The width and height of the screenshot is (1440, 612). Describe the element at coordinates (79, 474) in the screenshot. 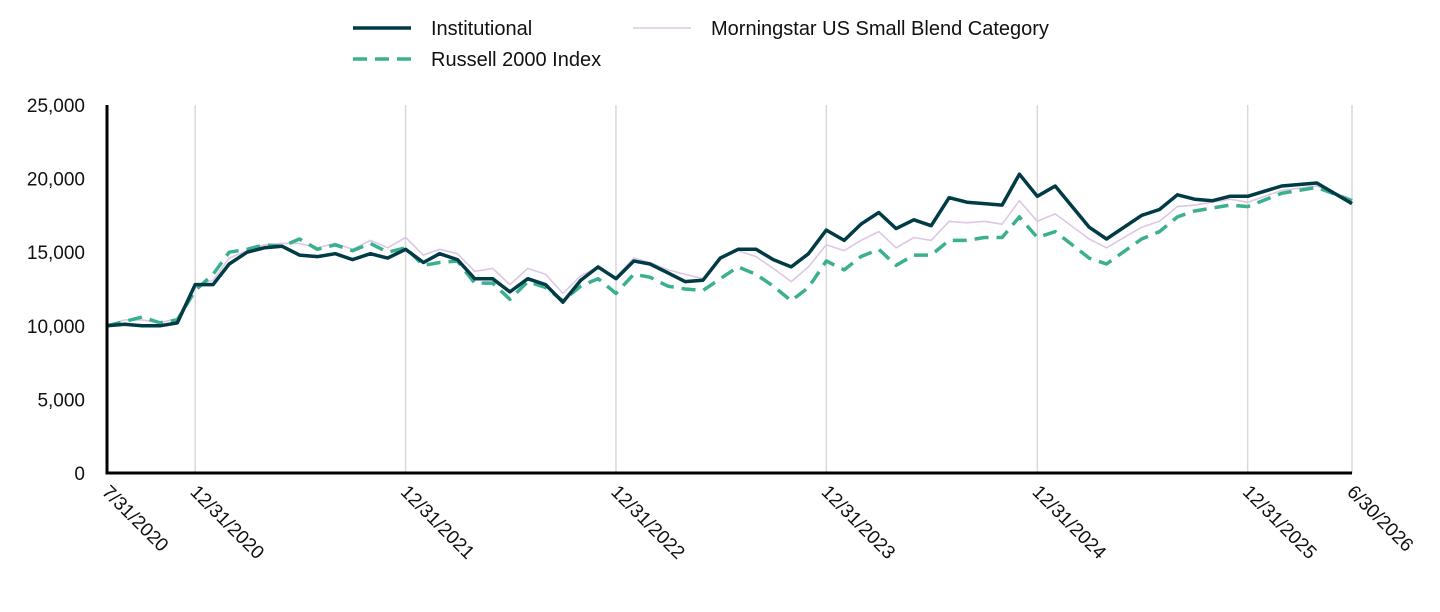

I see `y-tick-label: 0` at that location.